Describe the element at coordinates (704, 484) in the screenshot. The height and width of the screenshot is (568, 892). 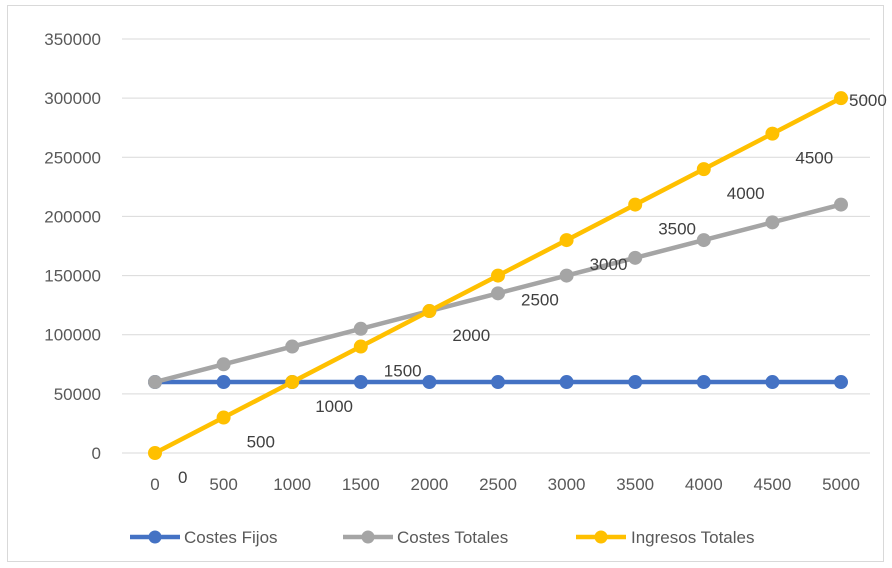
I see `x-tick-label: 4000` at that location.